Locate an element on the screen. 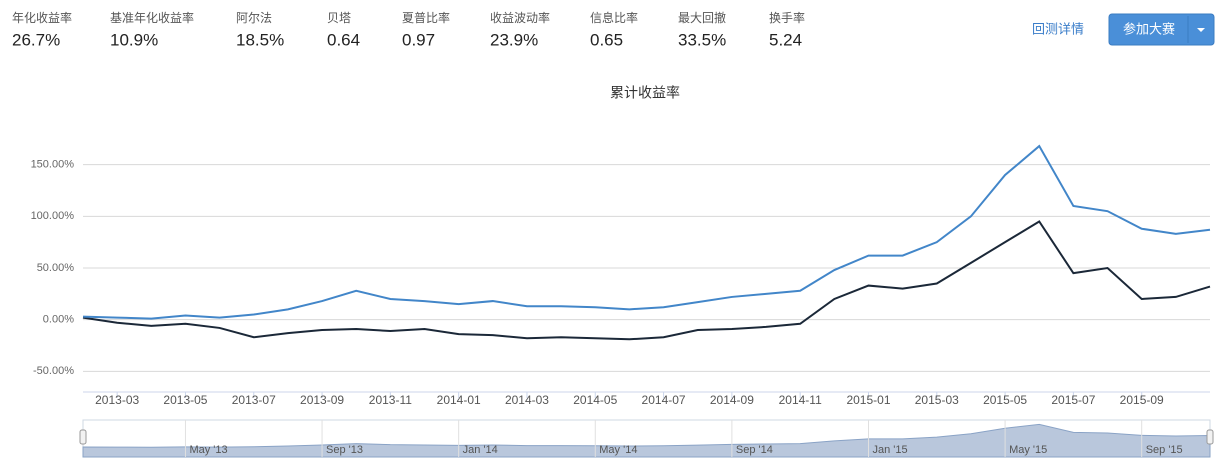  x-tick-label: 2015-01 is located at coordinates (868, 400).